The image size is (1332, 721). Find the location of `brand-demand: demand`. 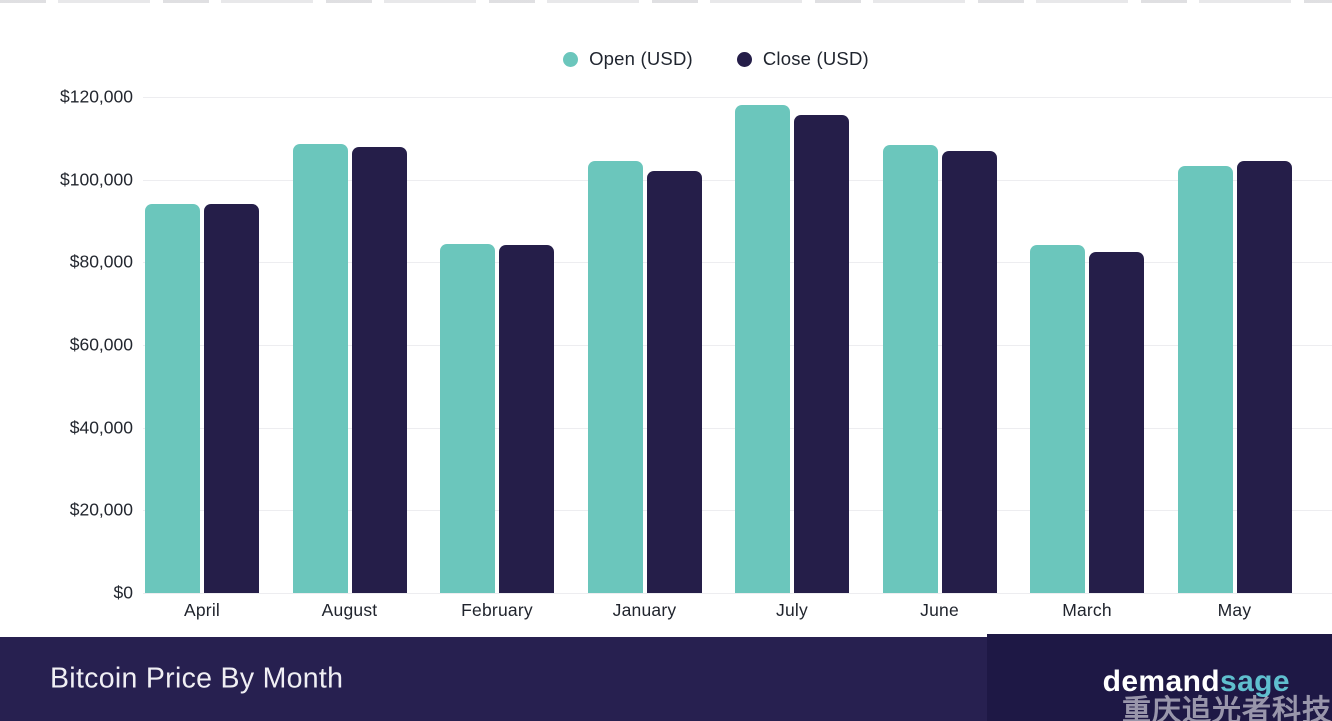

brand-demand: demand is located at coordinates (1161, 681).